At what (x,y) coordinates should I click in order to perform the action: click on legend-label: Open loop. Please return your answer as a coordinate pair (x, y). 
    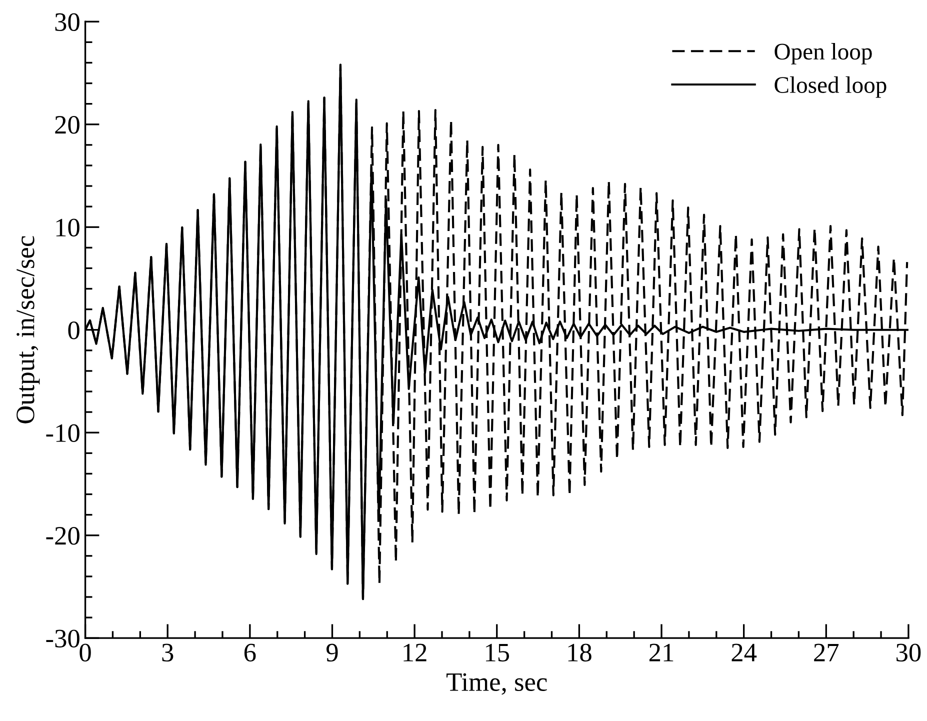
    Looking at the image, I should click on (823, 53).